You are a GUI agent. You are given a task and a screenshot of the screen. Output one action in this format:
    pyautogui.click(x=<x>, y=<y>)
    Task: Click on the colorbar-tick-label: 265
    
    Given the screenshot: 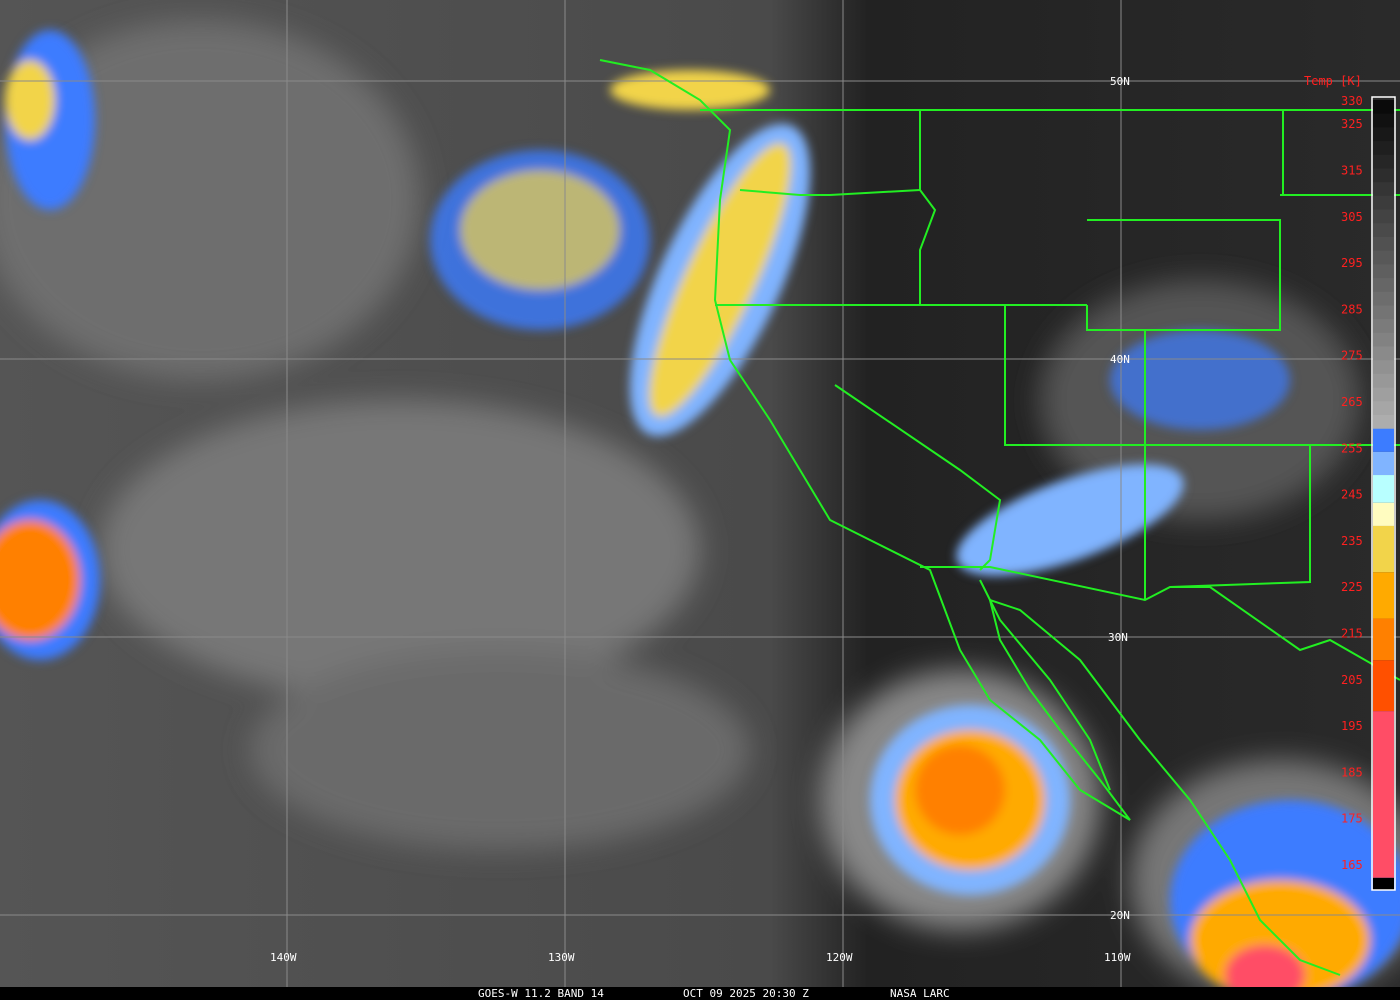 What is the action you would take?
    pyautogui.click(x=1352, y=402)
    